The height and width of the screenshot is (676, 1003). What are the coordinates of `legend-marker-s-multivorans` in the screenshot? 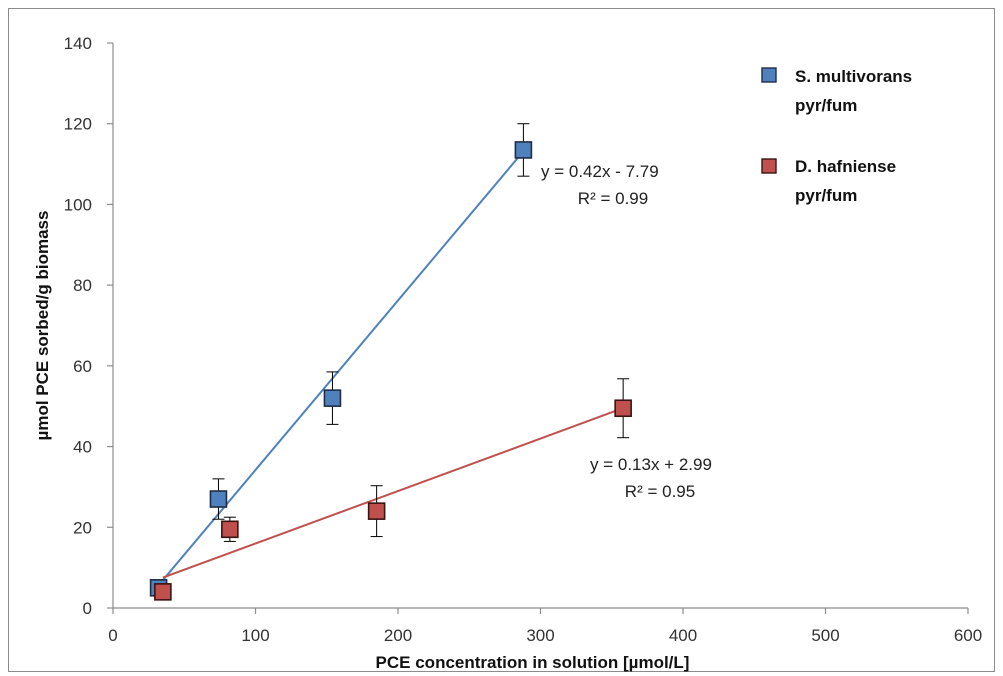 It's located at (769, 75).